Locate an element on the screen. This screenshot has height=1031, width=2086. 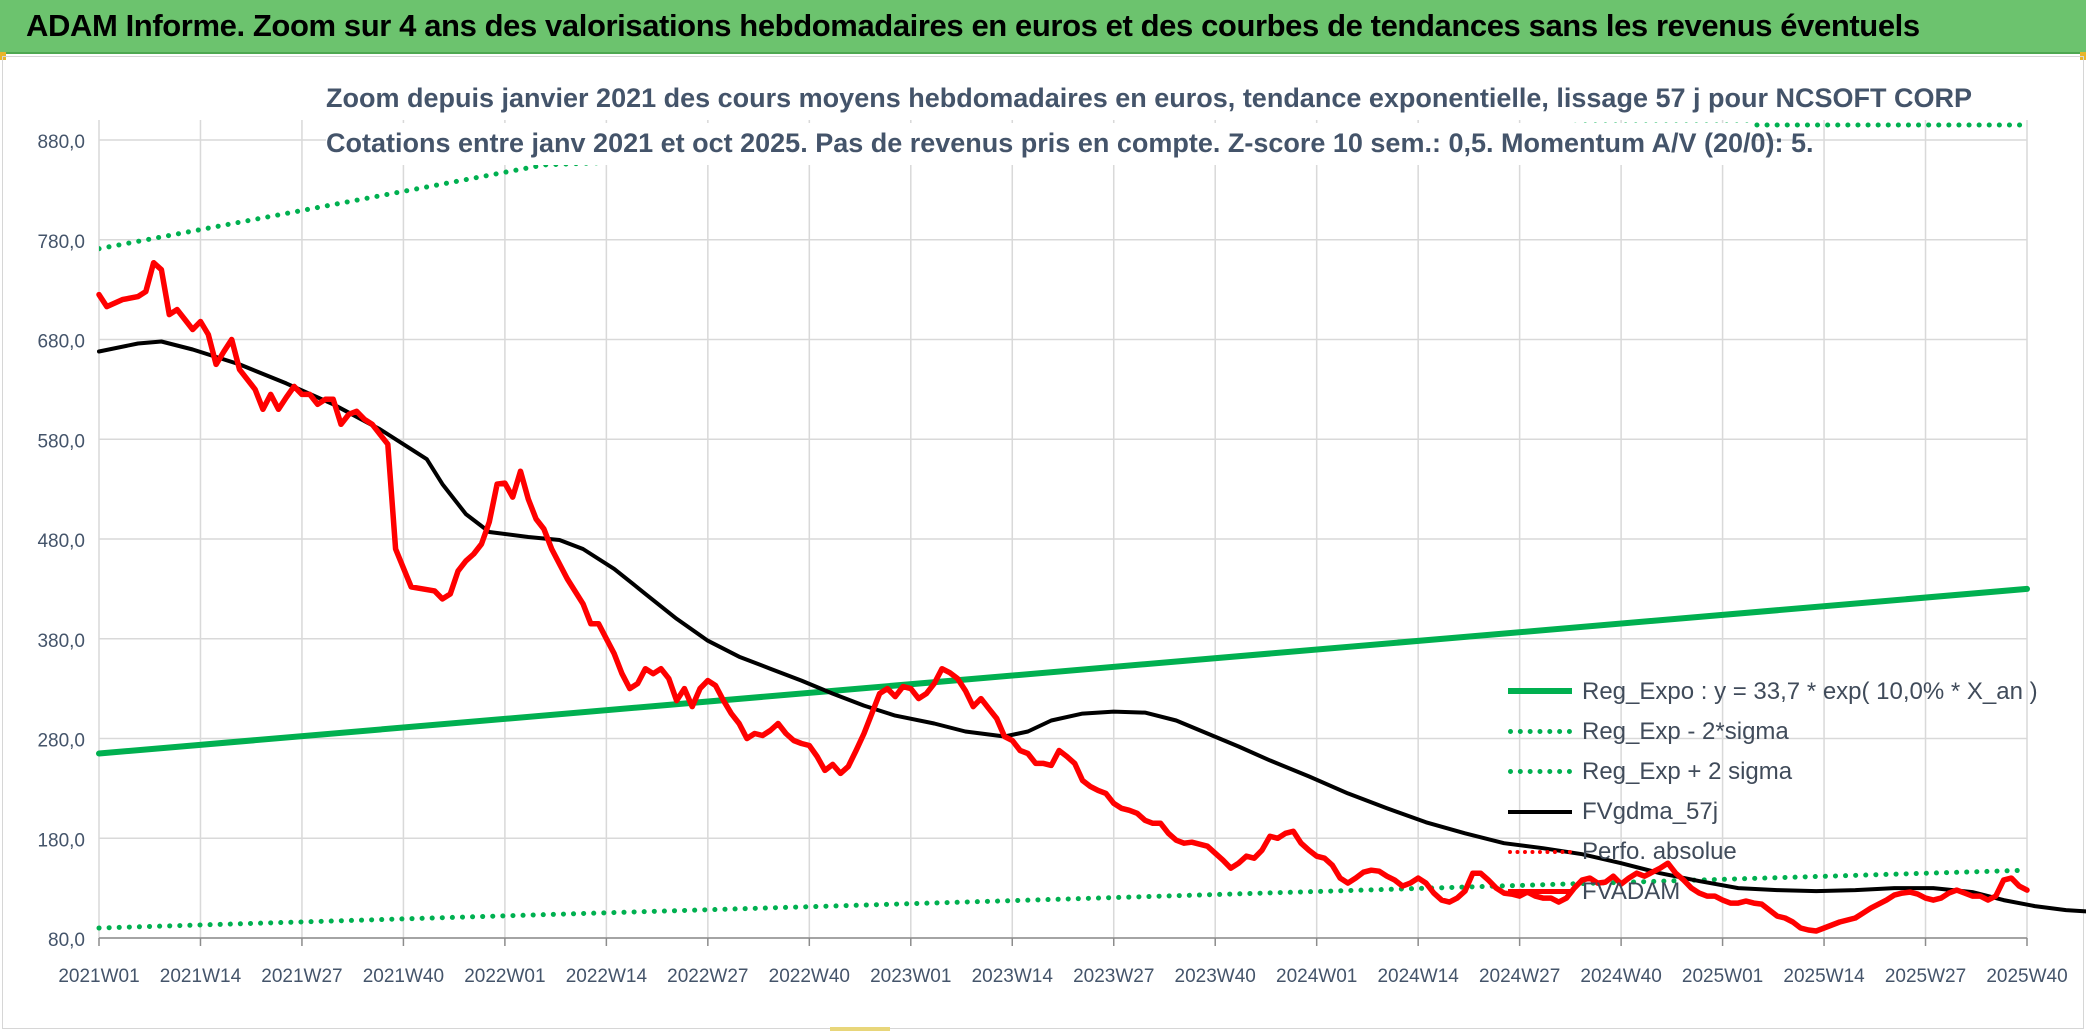
legend-item-fvgdma: FVgdma_57j is located at coordinates (1760, 812).